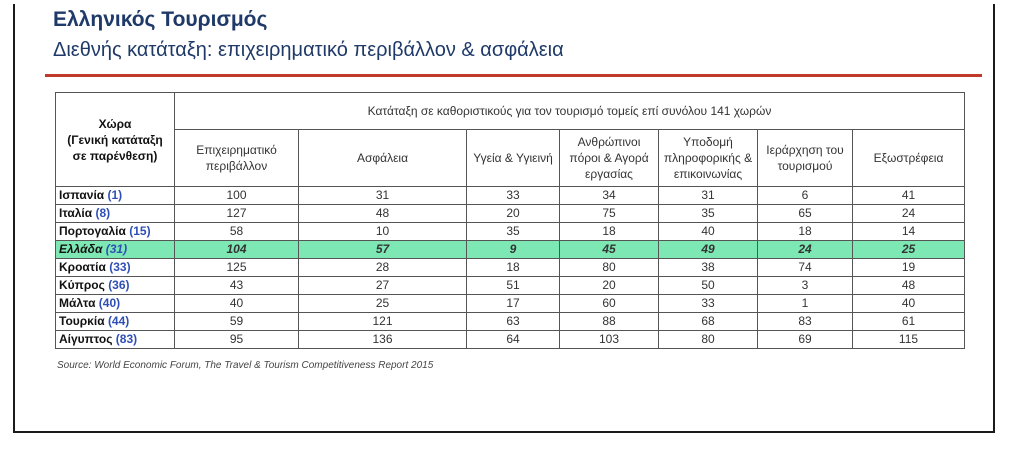  I want to click on rank-value-cell: 43, so click(236, 285).